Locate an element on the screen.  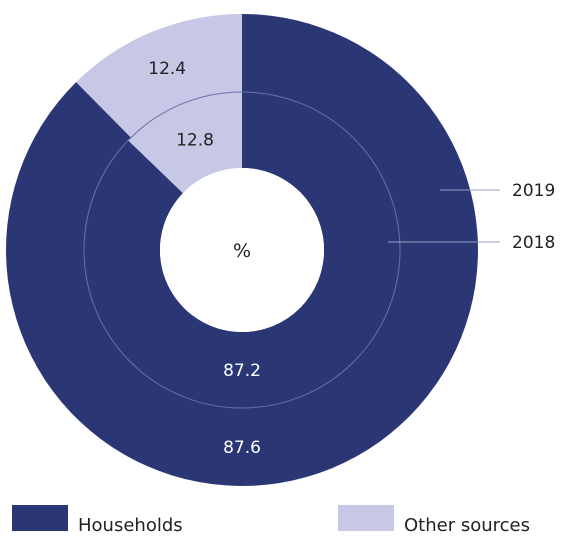
center-label: % is located at coordinates (242, 251).